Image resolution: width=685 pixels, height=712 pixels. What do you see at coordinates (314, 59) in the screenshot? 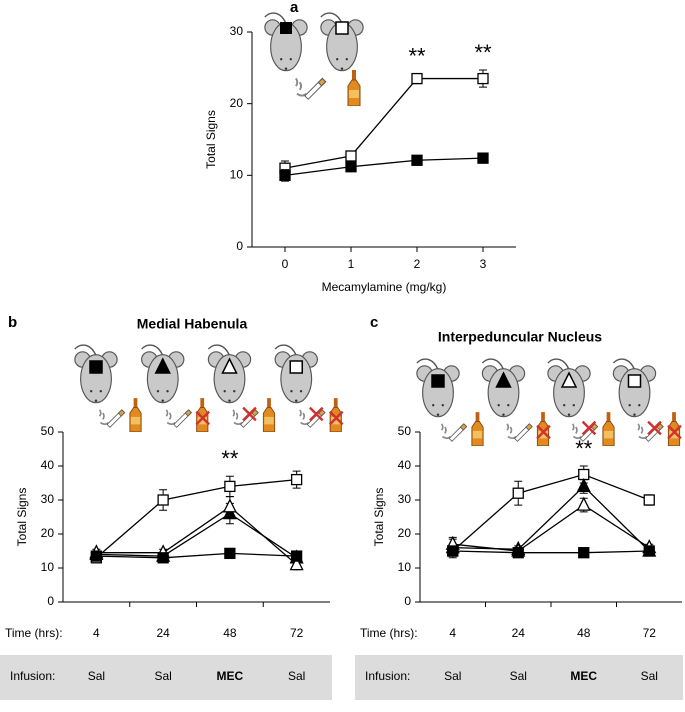
I see `icons-a` at bounding box center [314, 59].